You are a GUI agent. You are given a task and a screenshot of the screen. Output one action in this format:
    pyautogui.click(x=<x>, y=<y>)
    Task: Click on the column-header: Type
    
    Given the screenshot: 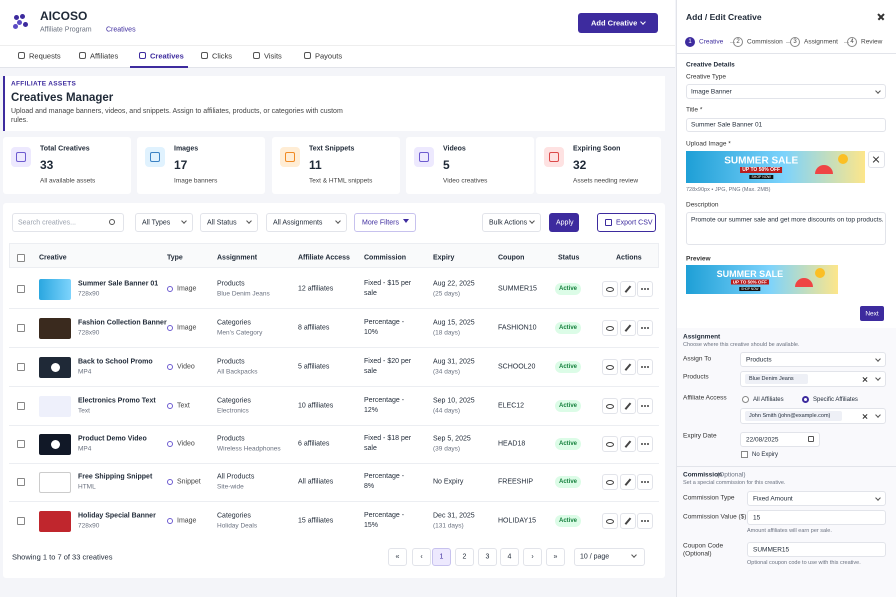 What is the action you would take?
    pyautogui.click(x=175, y=258)
    